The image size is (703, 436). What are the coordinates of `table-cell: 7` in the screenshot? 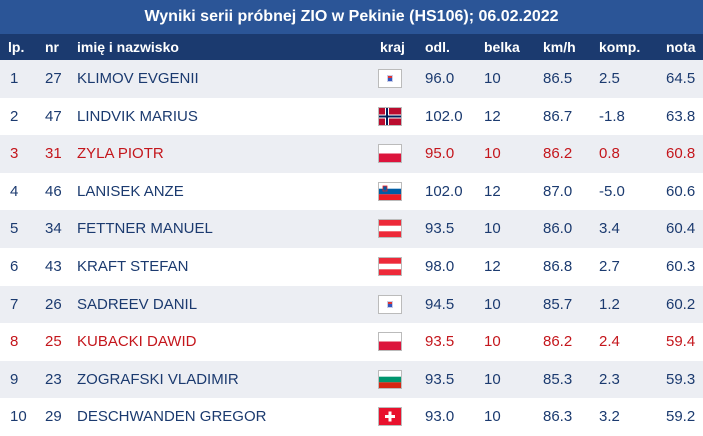 It's located at (14, 304).